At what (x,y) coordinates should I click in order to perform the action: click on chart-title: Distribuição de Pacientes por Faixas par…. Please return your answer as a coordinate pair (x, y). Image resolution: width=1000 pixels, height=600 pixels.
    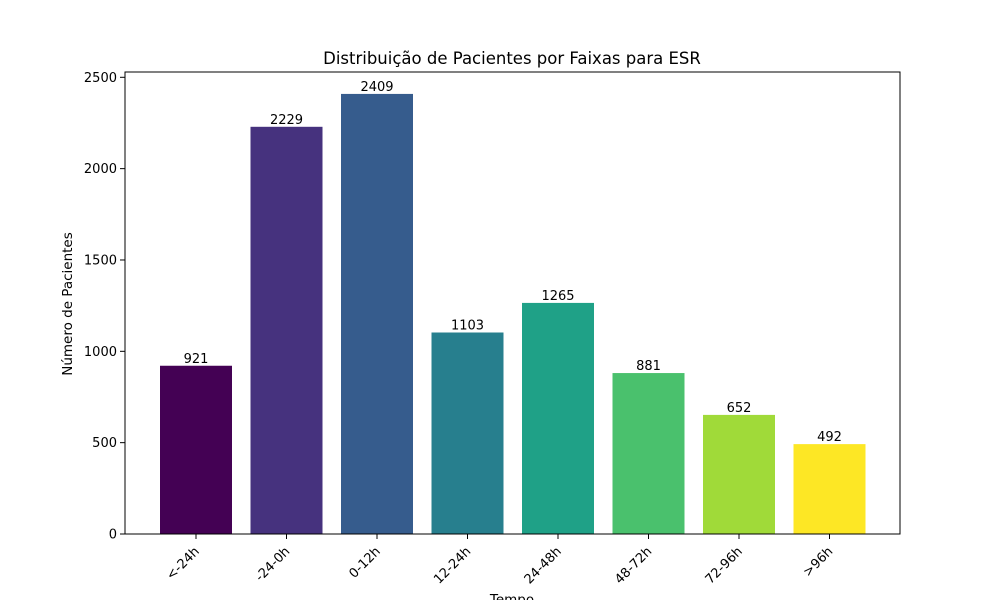
    Looking at the image, I should click on (512, 58).